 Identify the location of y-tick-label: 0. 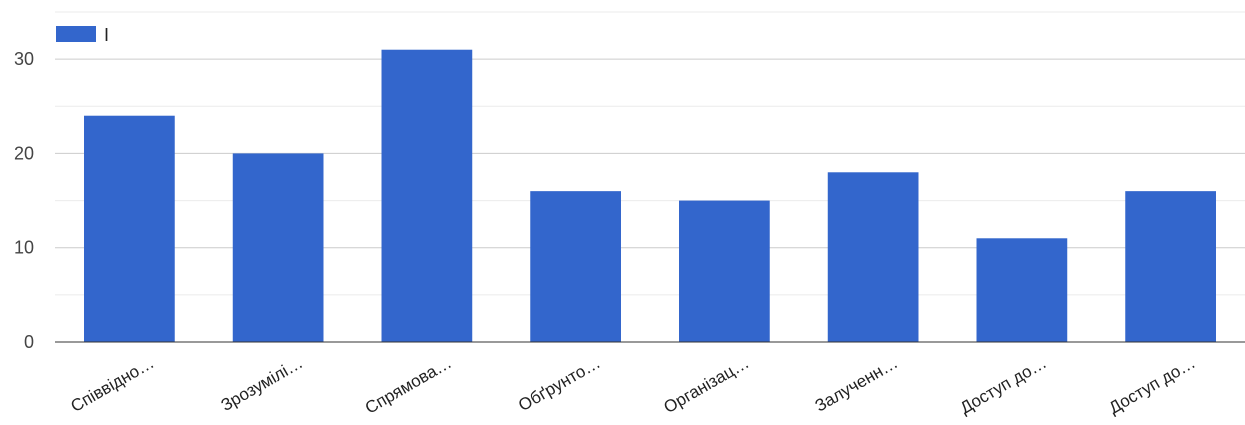
(29, 342).